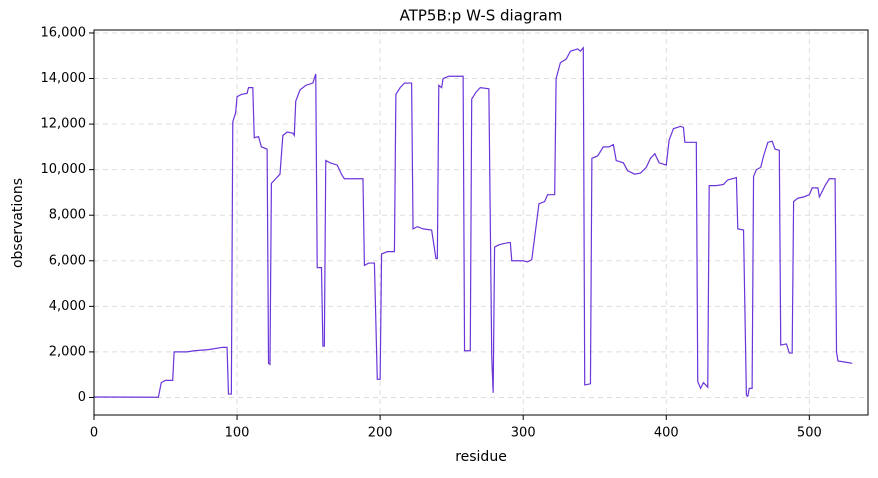 This screenshot has height=478, width=878. I want to click on y-tick-label: 16,000, so click(64, 32).